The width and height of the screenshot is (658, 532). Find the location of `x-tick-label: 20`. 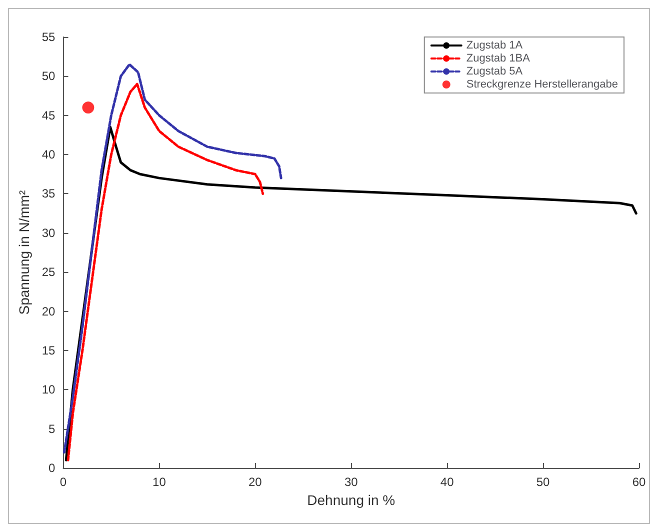

x-tick-label: 20 is located at coordinates (255, 482).